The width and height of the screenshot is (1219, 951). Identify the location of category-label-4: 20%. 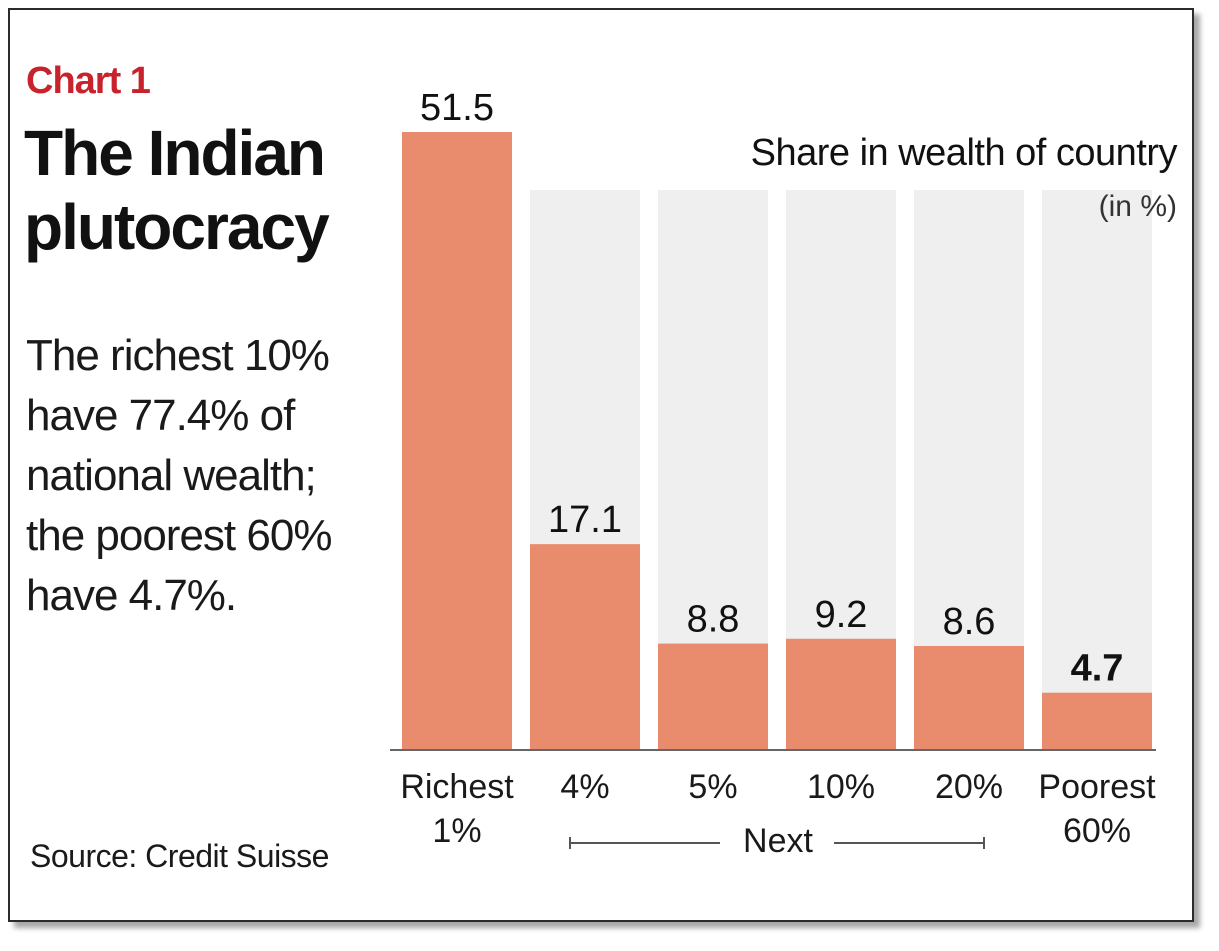
(969, 787).